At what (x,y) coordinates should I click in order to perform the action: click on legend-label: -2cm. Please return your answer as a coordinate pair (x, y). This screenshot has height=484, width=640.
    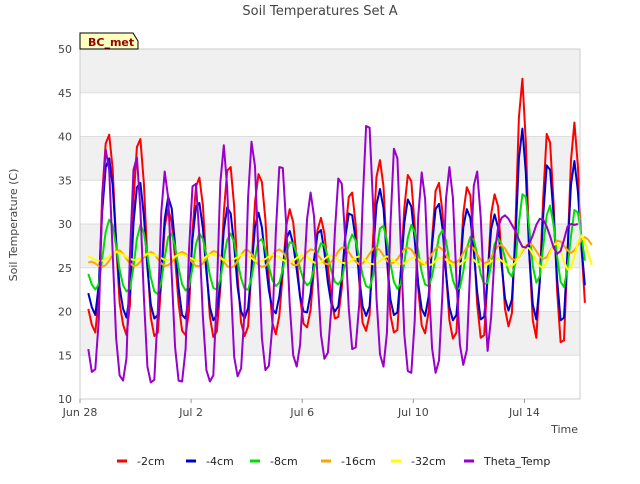
    Looking at the image, I should click on (151, 461).